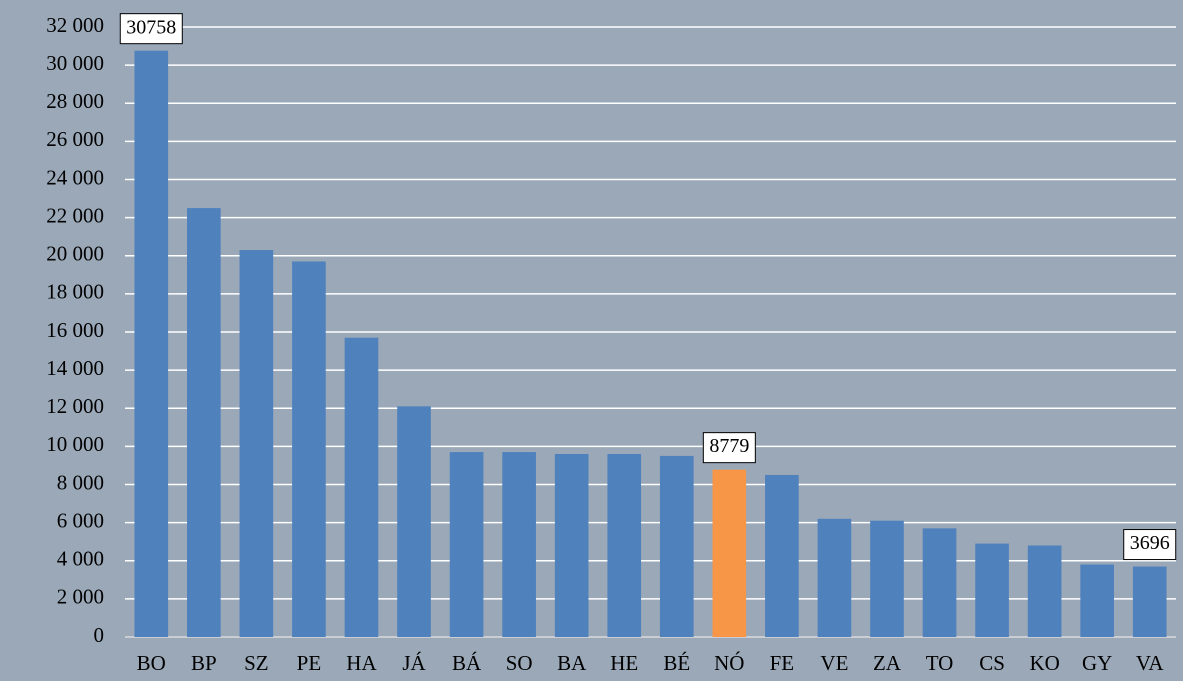  I want to click on y-tick-label: 22 000, so click(75, 215).